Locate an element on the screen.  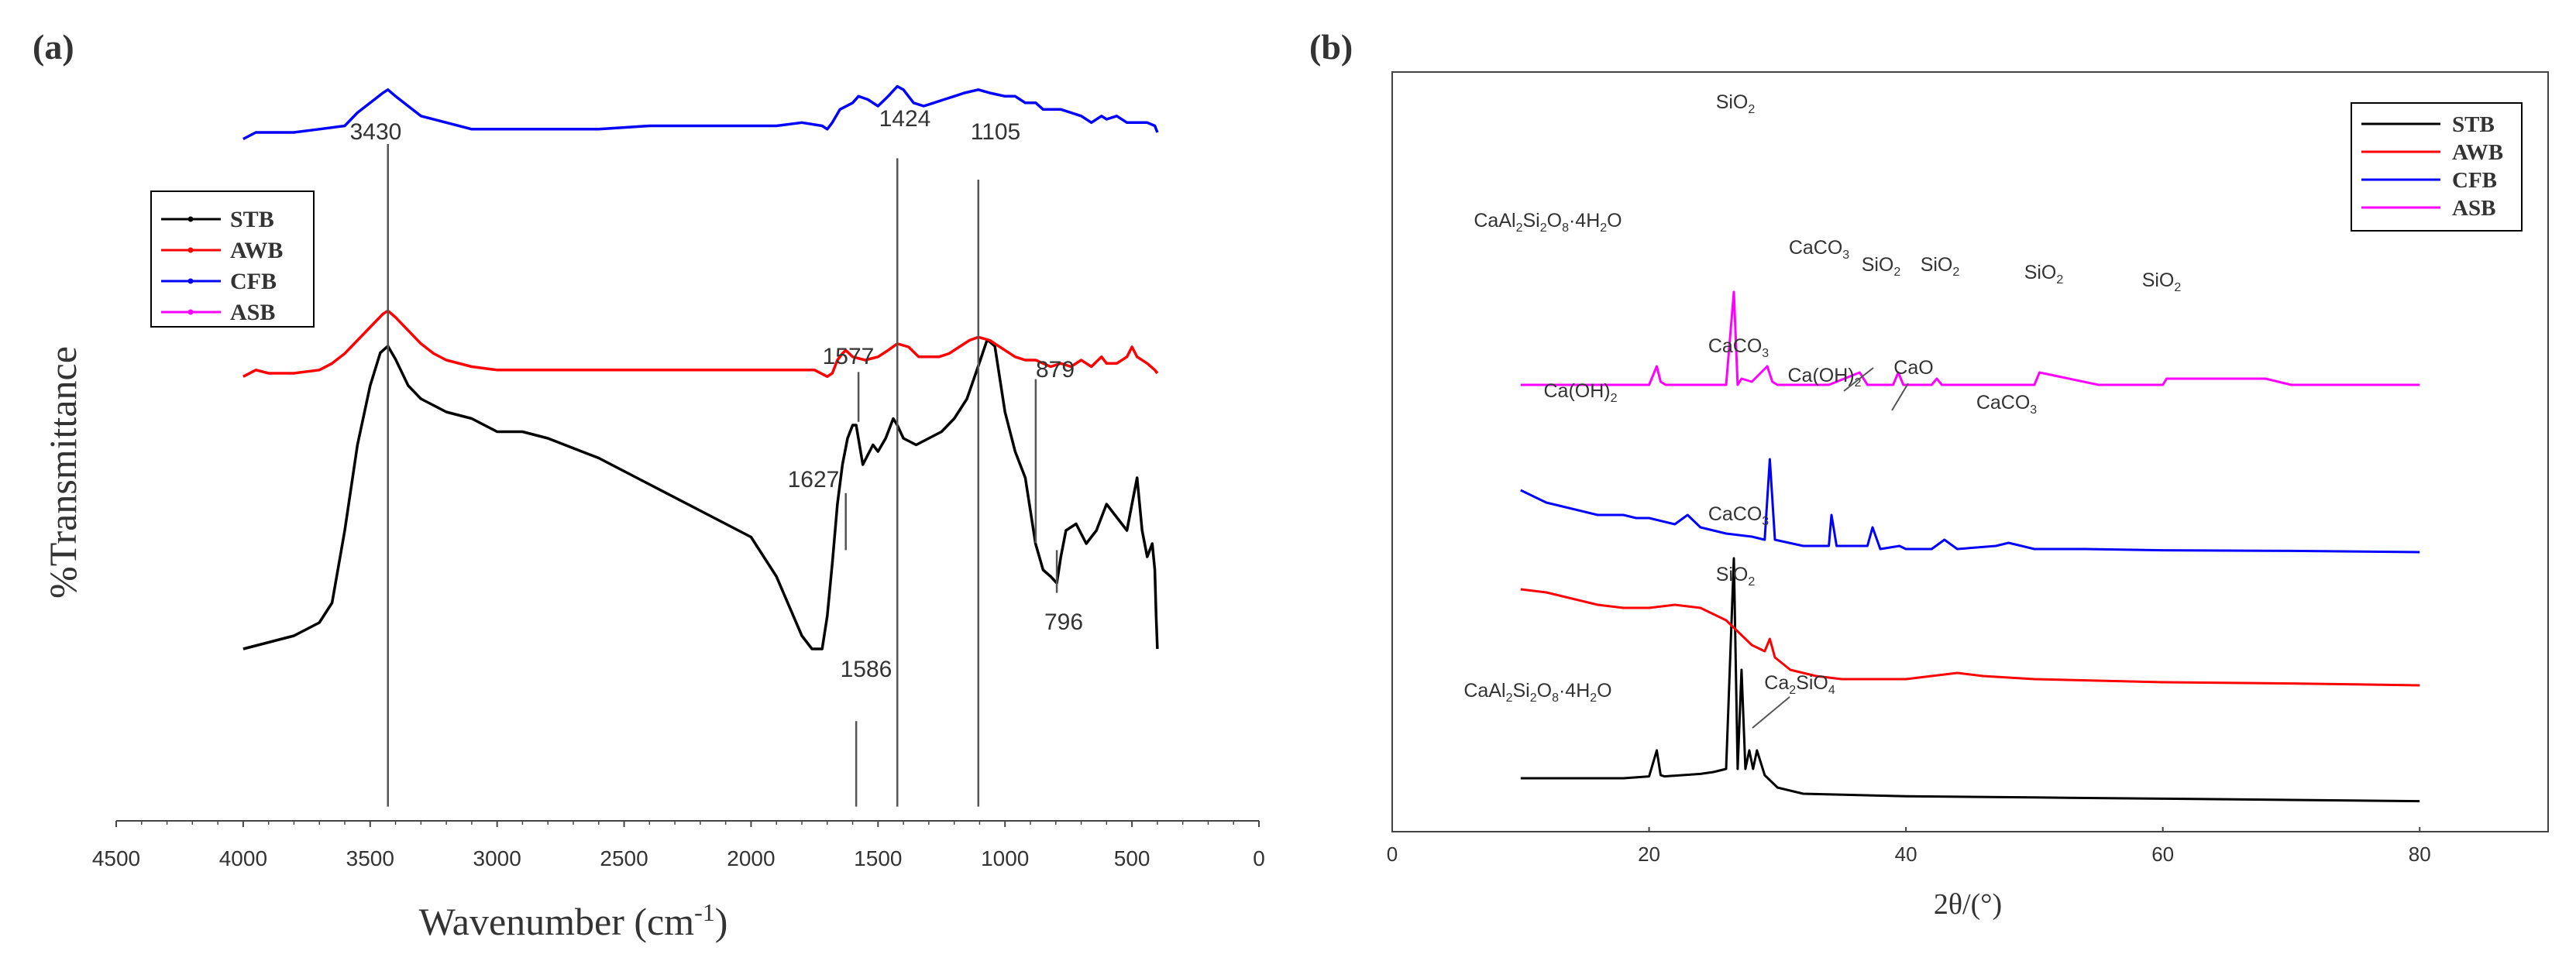
xrd-legend-label-cfb: CFB is located at coordinates (2474, 180).